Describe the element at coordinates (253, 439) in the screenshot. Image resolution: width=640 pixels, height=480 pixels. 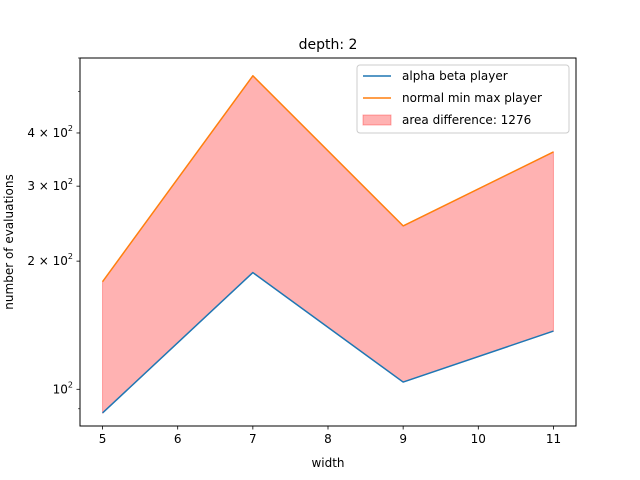
I see `x-tick-label: 7` at that location.